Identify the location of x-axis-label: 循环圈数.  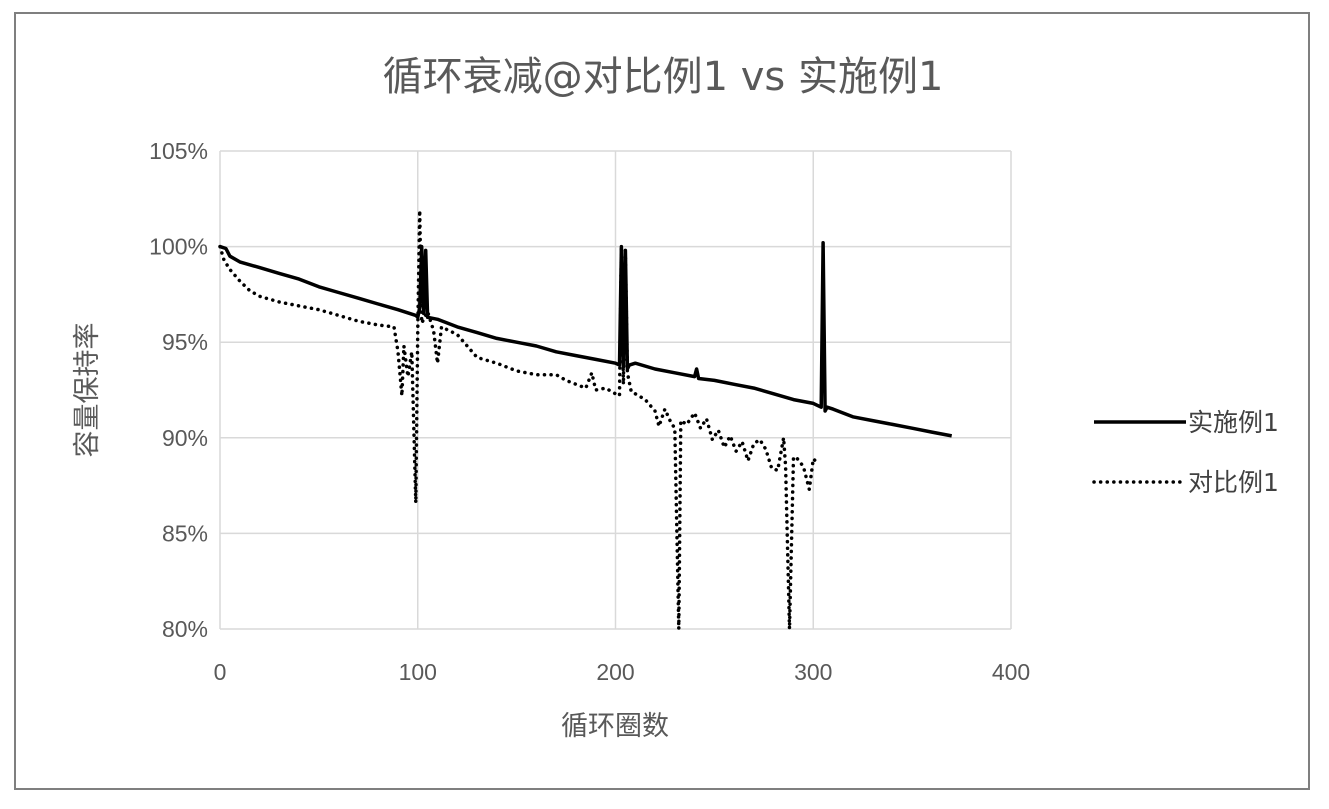
(615, 726).